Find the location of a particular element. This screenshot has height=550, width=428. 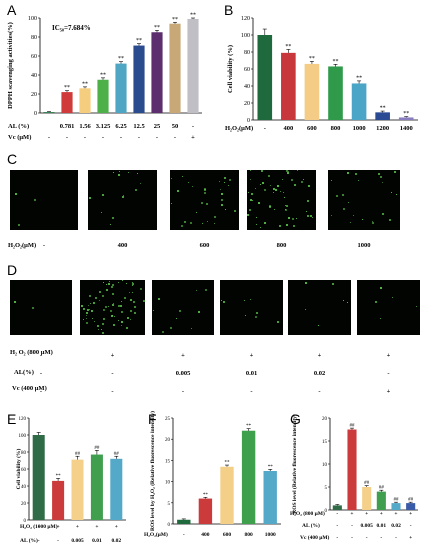

micrograph-image is located at coordinates (122, 200).